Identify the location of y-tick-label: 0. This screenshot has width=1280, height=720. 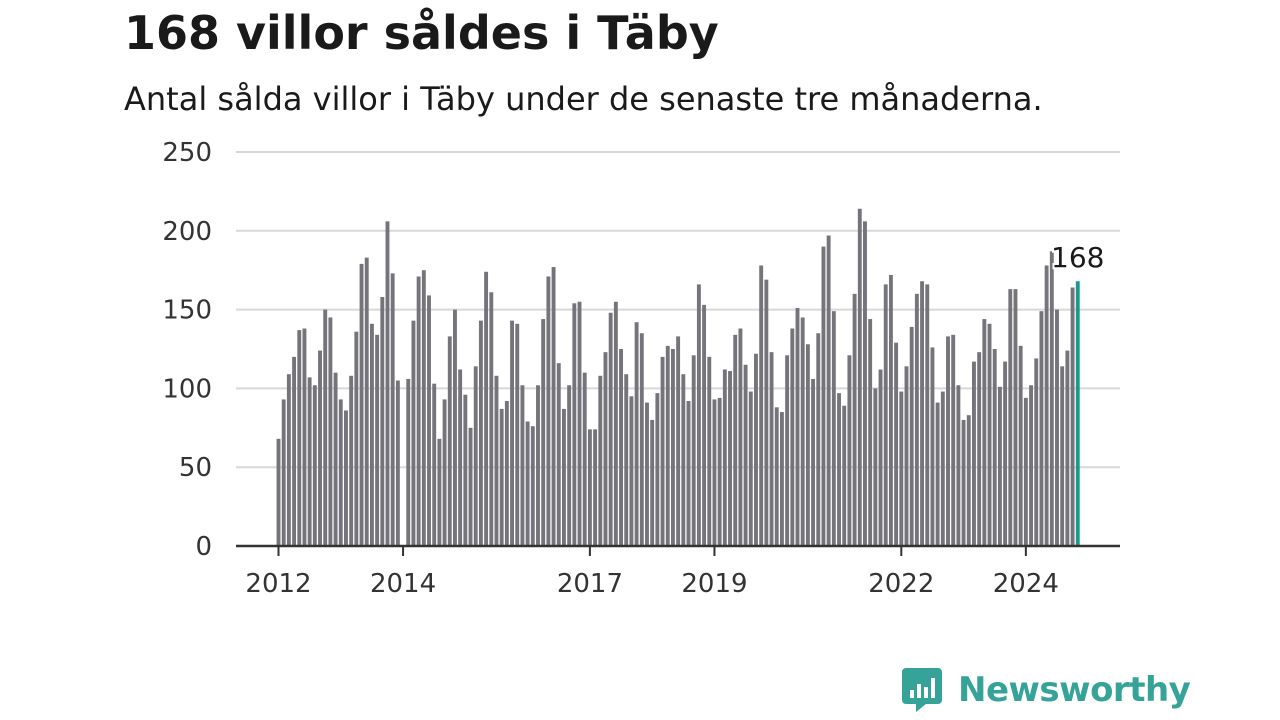
(203, 547).